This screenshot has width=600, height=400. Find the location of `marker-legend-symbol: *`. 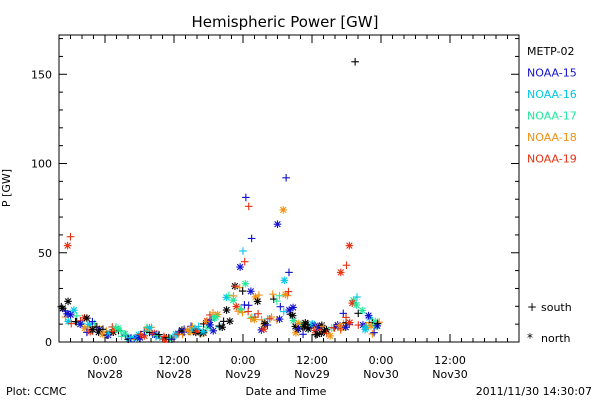

marker-legend-symbol: * is located at coordinates (530, 338).